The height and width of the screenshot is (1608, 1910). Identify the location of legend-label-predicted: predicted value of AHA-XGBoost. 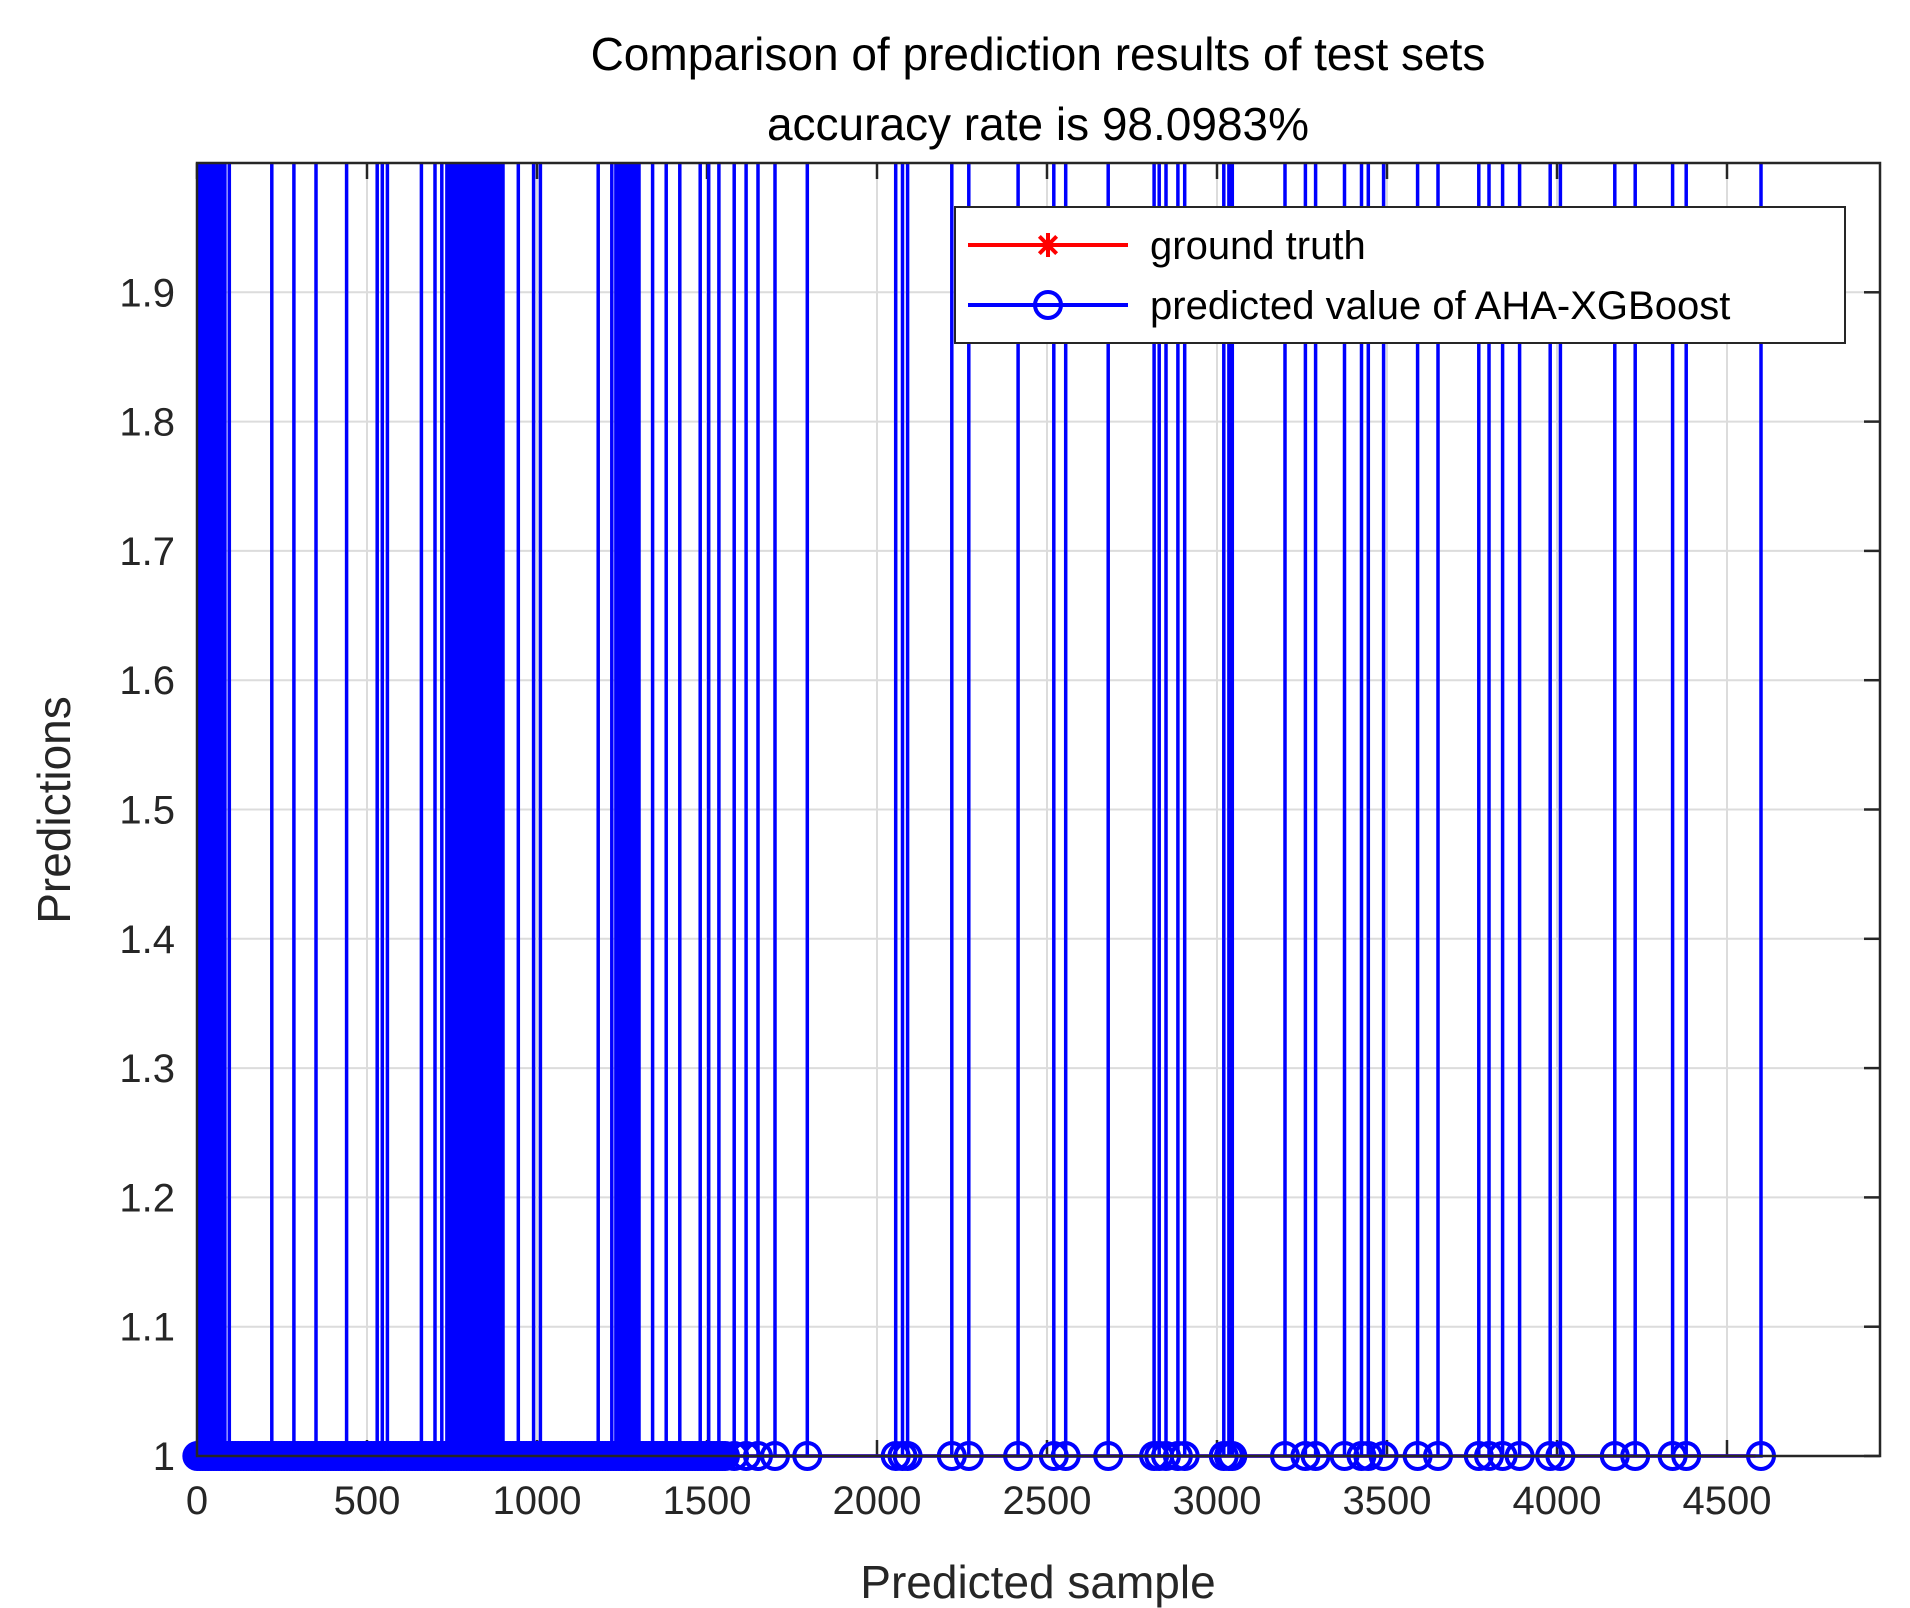
(1440, 306).